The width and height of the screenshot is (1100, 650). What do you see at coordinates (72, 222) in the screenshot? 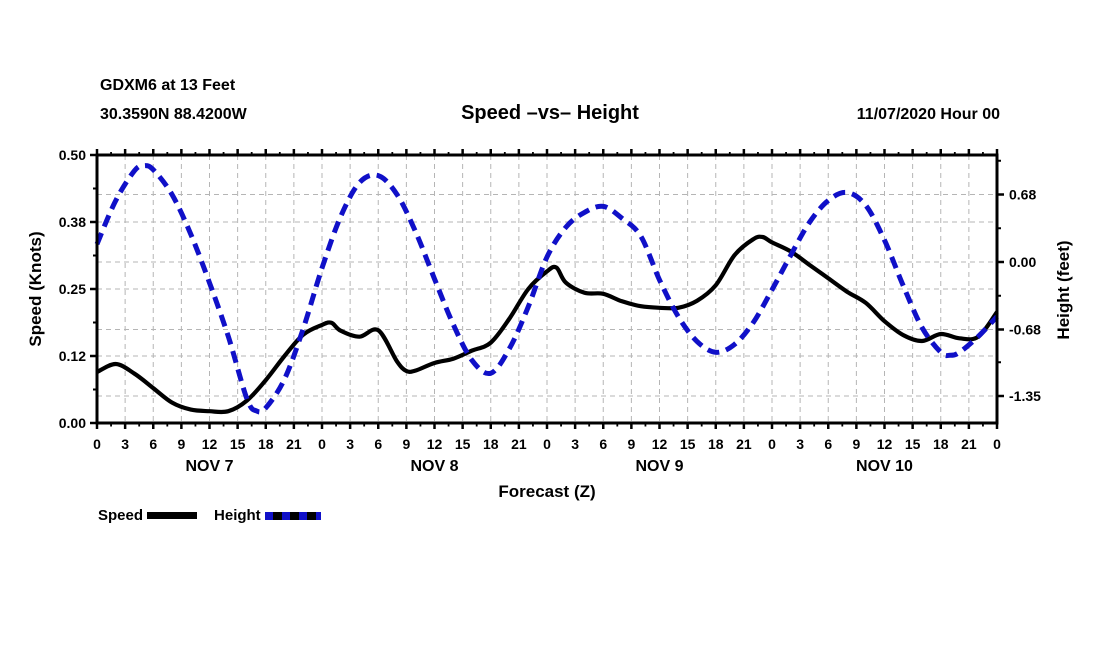
I see `left-tick-label: 0.38` at bounding box center [72, 222].